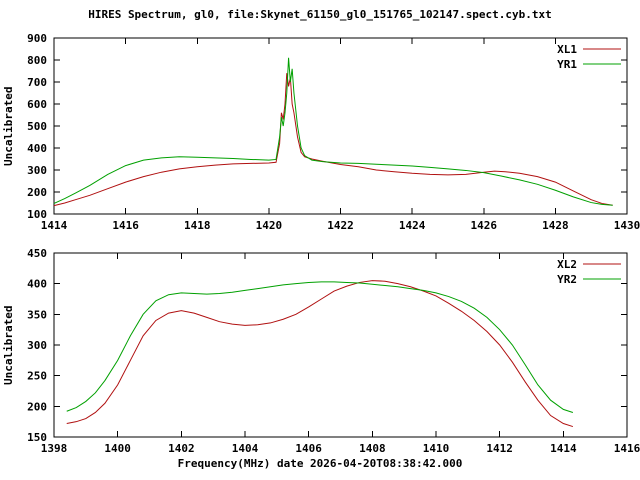  What do you see at coordinates (37, 82) in the screenshot?
I see `y-tick-label: 700` at bounding box center [37, 82].